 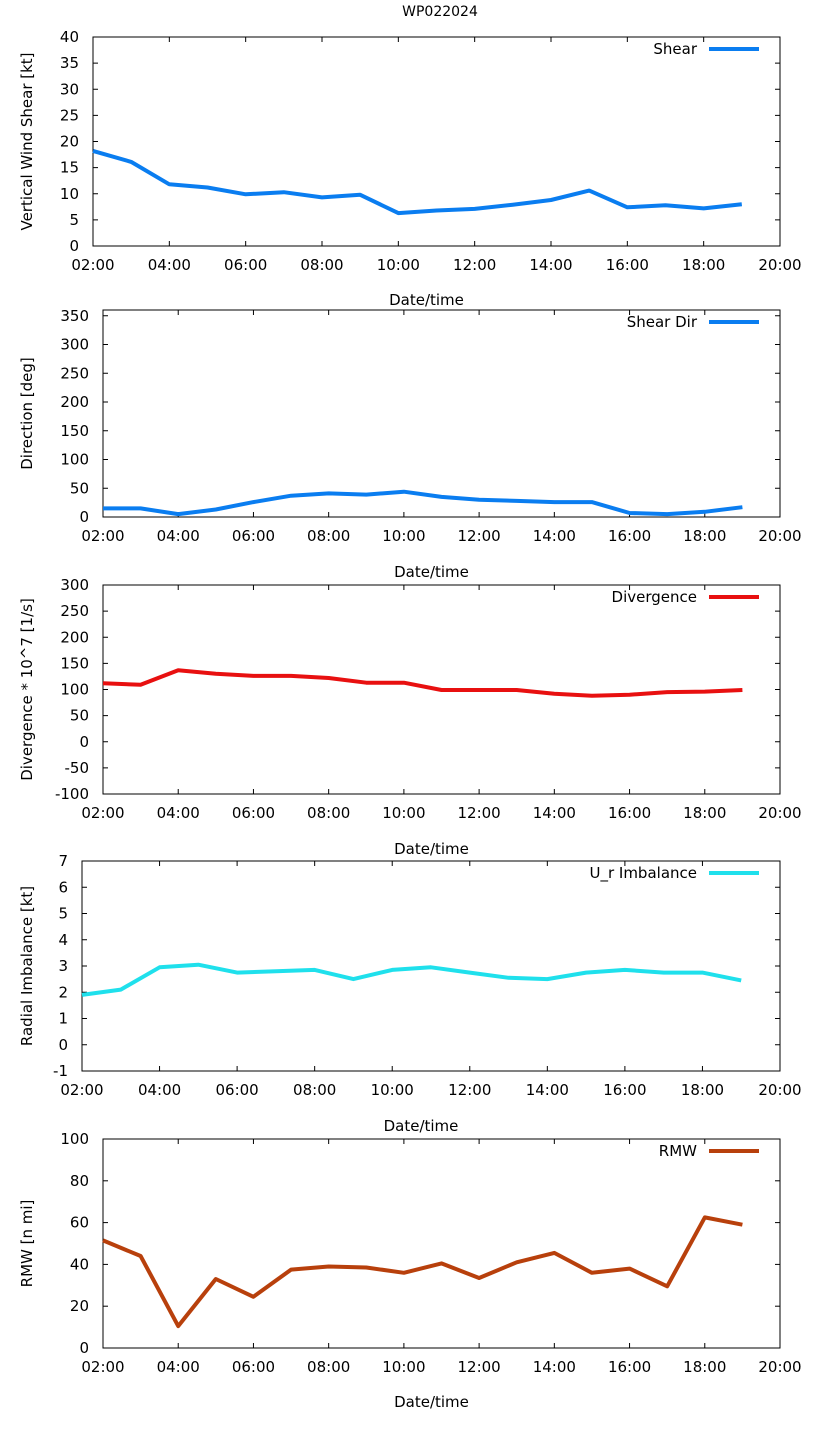 What do you see at coordinates (27, 141) in the screenshot?
I see `y-axis-label: Vertical Wind Shear [kt]` at bounding box center [27, 141].